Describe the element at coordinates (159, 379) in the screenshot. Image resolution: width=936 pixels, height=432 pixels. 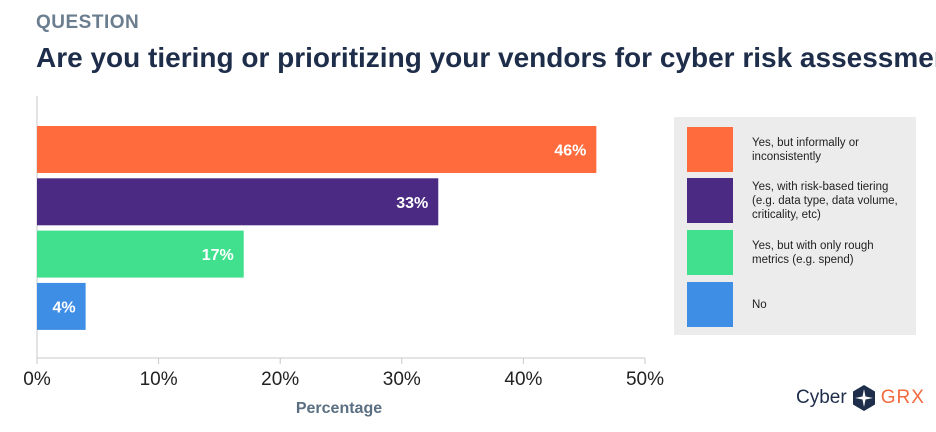
I see `x-tick-label: 10%` at that location.